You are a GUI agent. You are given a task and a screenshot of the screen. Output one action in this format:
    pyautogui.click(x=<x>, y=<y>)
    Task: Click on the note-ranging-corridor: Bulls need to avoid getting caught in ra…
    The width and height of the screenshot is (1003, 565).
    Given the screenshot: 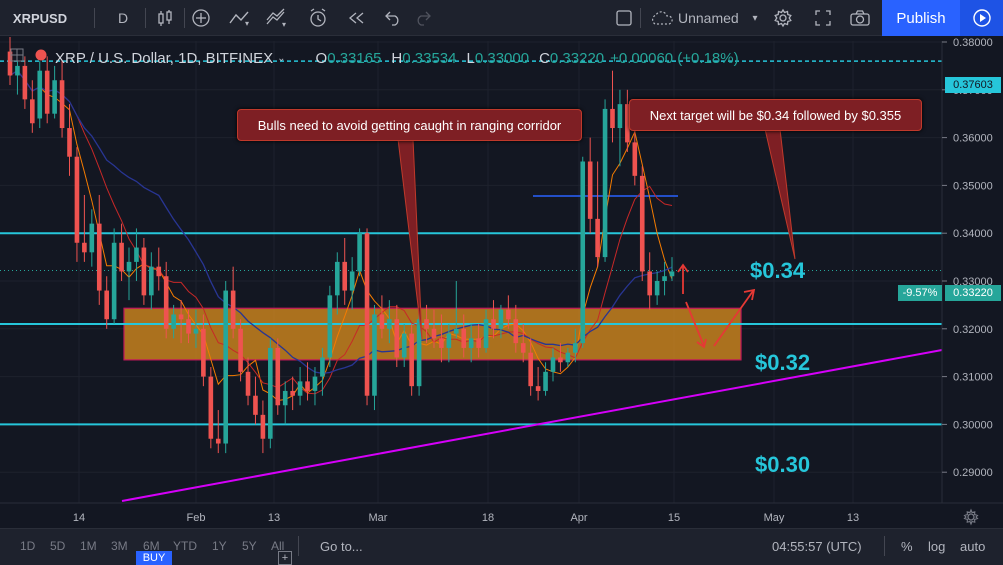 What is the action you would take?
    pyautogui.click(x=409, y=125)
    